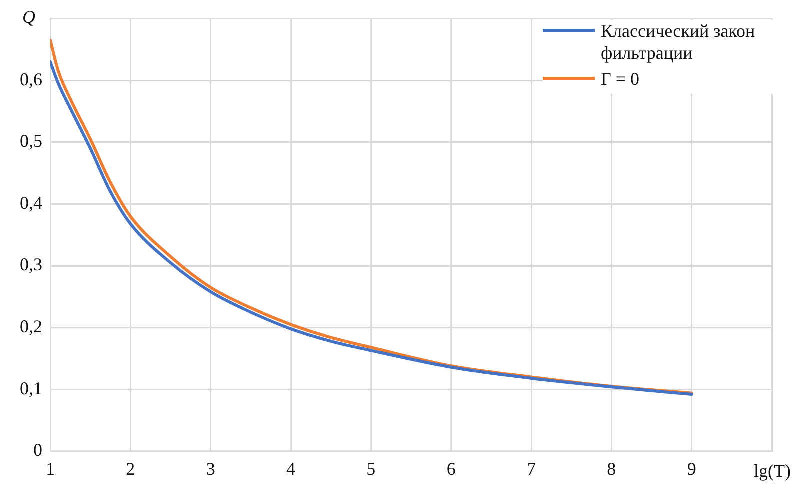 The width and height of the screenshot is (798, 495). What do you see at coordinates (31, 264) in the screenshot?
I see `y-tick-label: 0,3` at bounding box center [31, 264].